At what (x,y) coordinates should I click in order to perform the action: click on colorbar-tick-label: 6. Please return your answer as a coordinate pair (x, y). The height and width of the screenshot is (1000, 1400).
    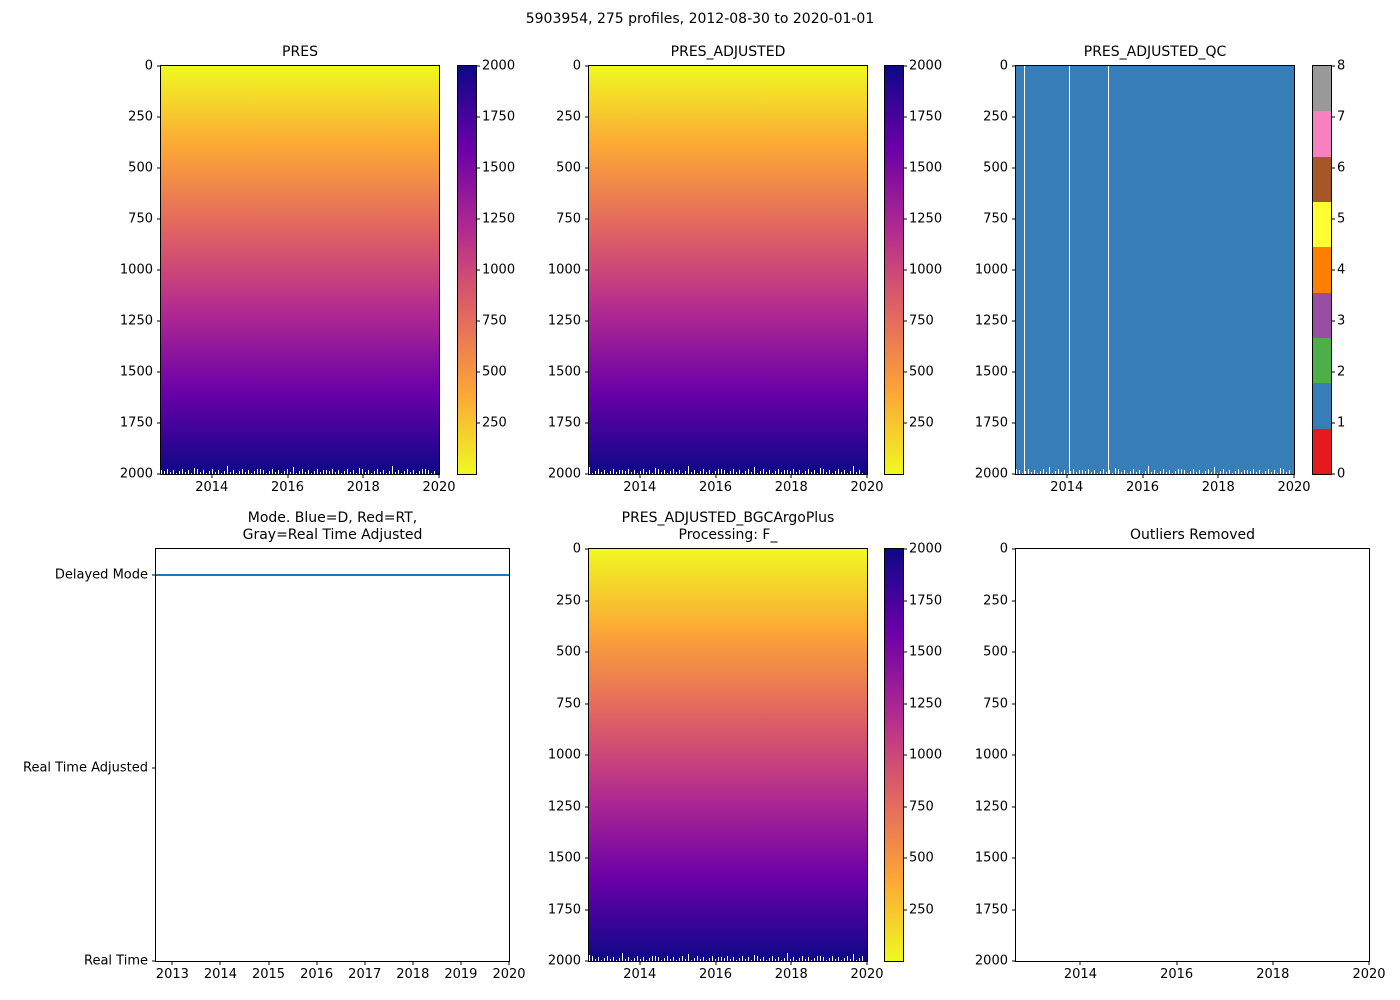
    Looking at the image, I should click on (1341, 168).